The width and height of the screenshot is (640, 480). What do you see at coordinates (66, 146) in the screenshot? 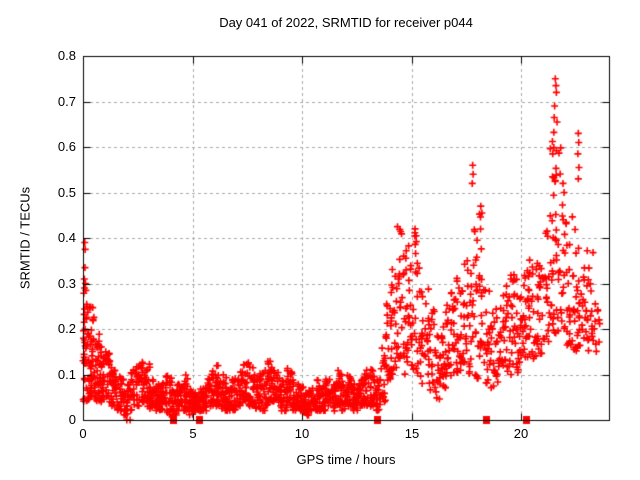
I see `y-tick-label: 0.6` at bounding box center [66, 146].